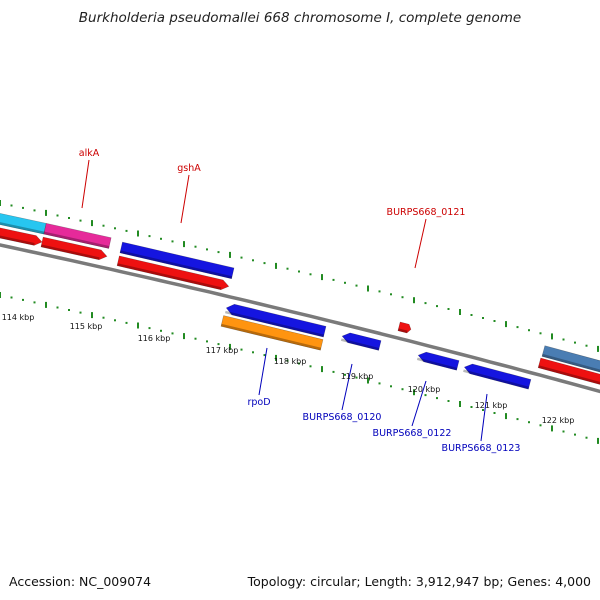  Describe the element at coordinates (276, 320) in the screenshot. I see `feature-rpoD-blue` at that location.